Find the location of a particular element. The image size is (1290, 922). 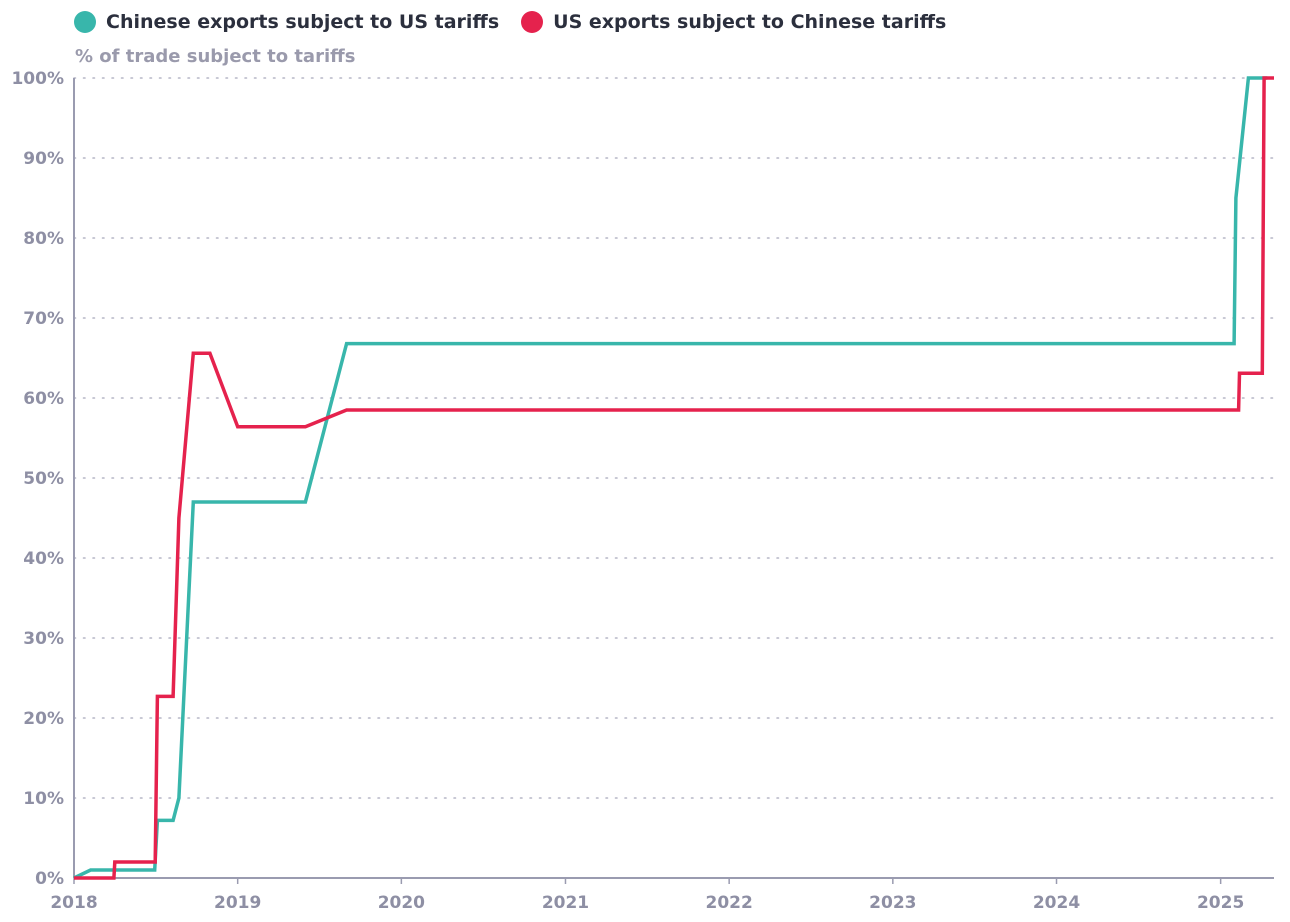

legend-item-us-exports: US exports subject to Chinese tariffs is located at coordinates (733, 22).